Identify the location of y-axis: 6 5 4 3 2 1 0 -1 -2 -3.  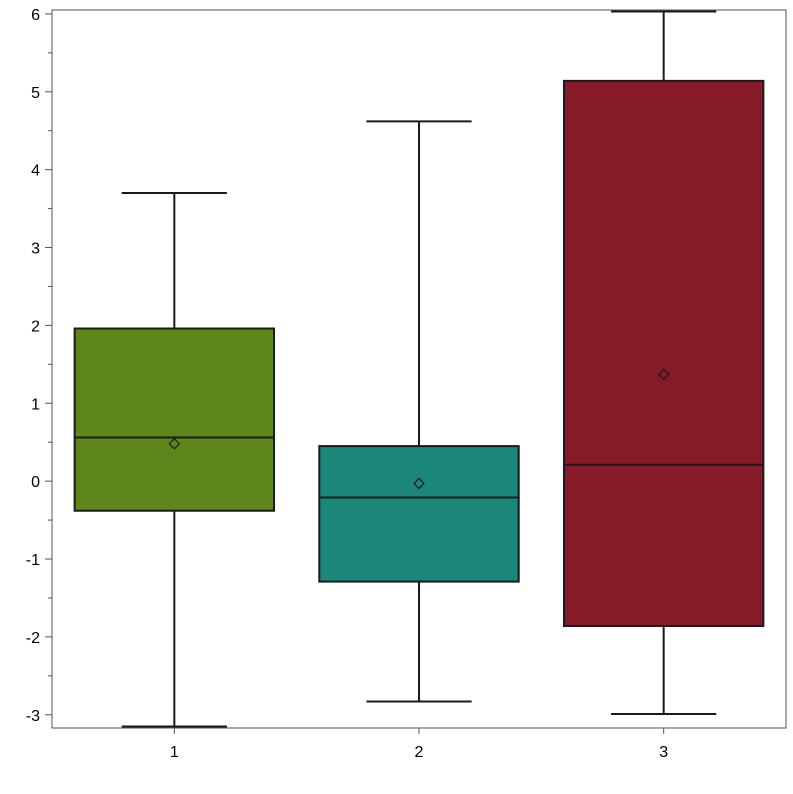
(39, 366).